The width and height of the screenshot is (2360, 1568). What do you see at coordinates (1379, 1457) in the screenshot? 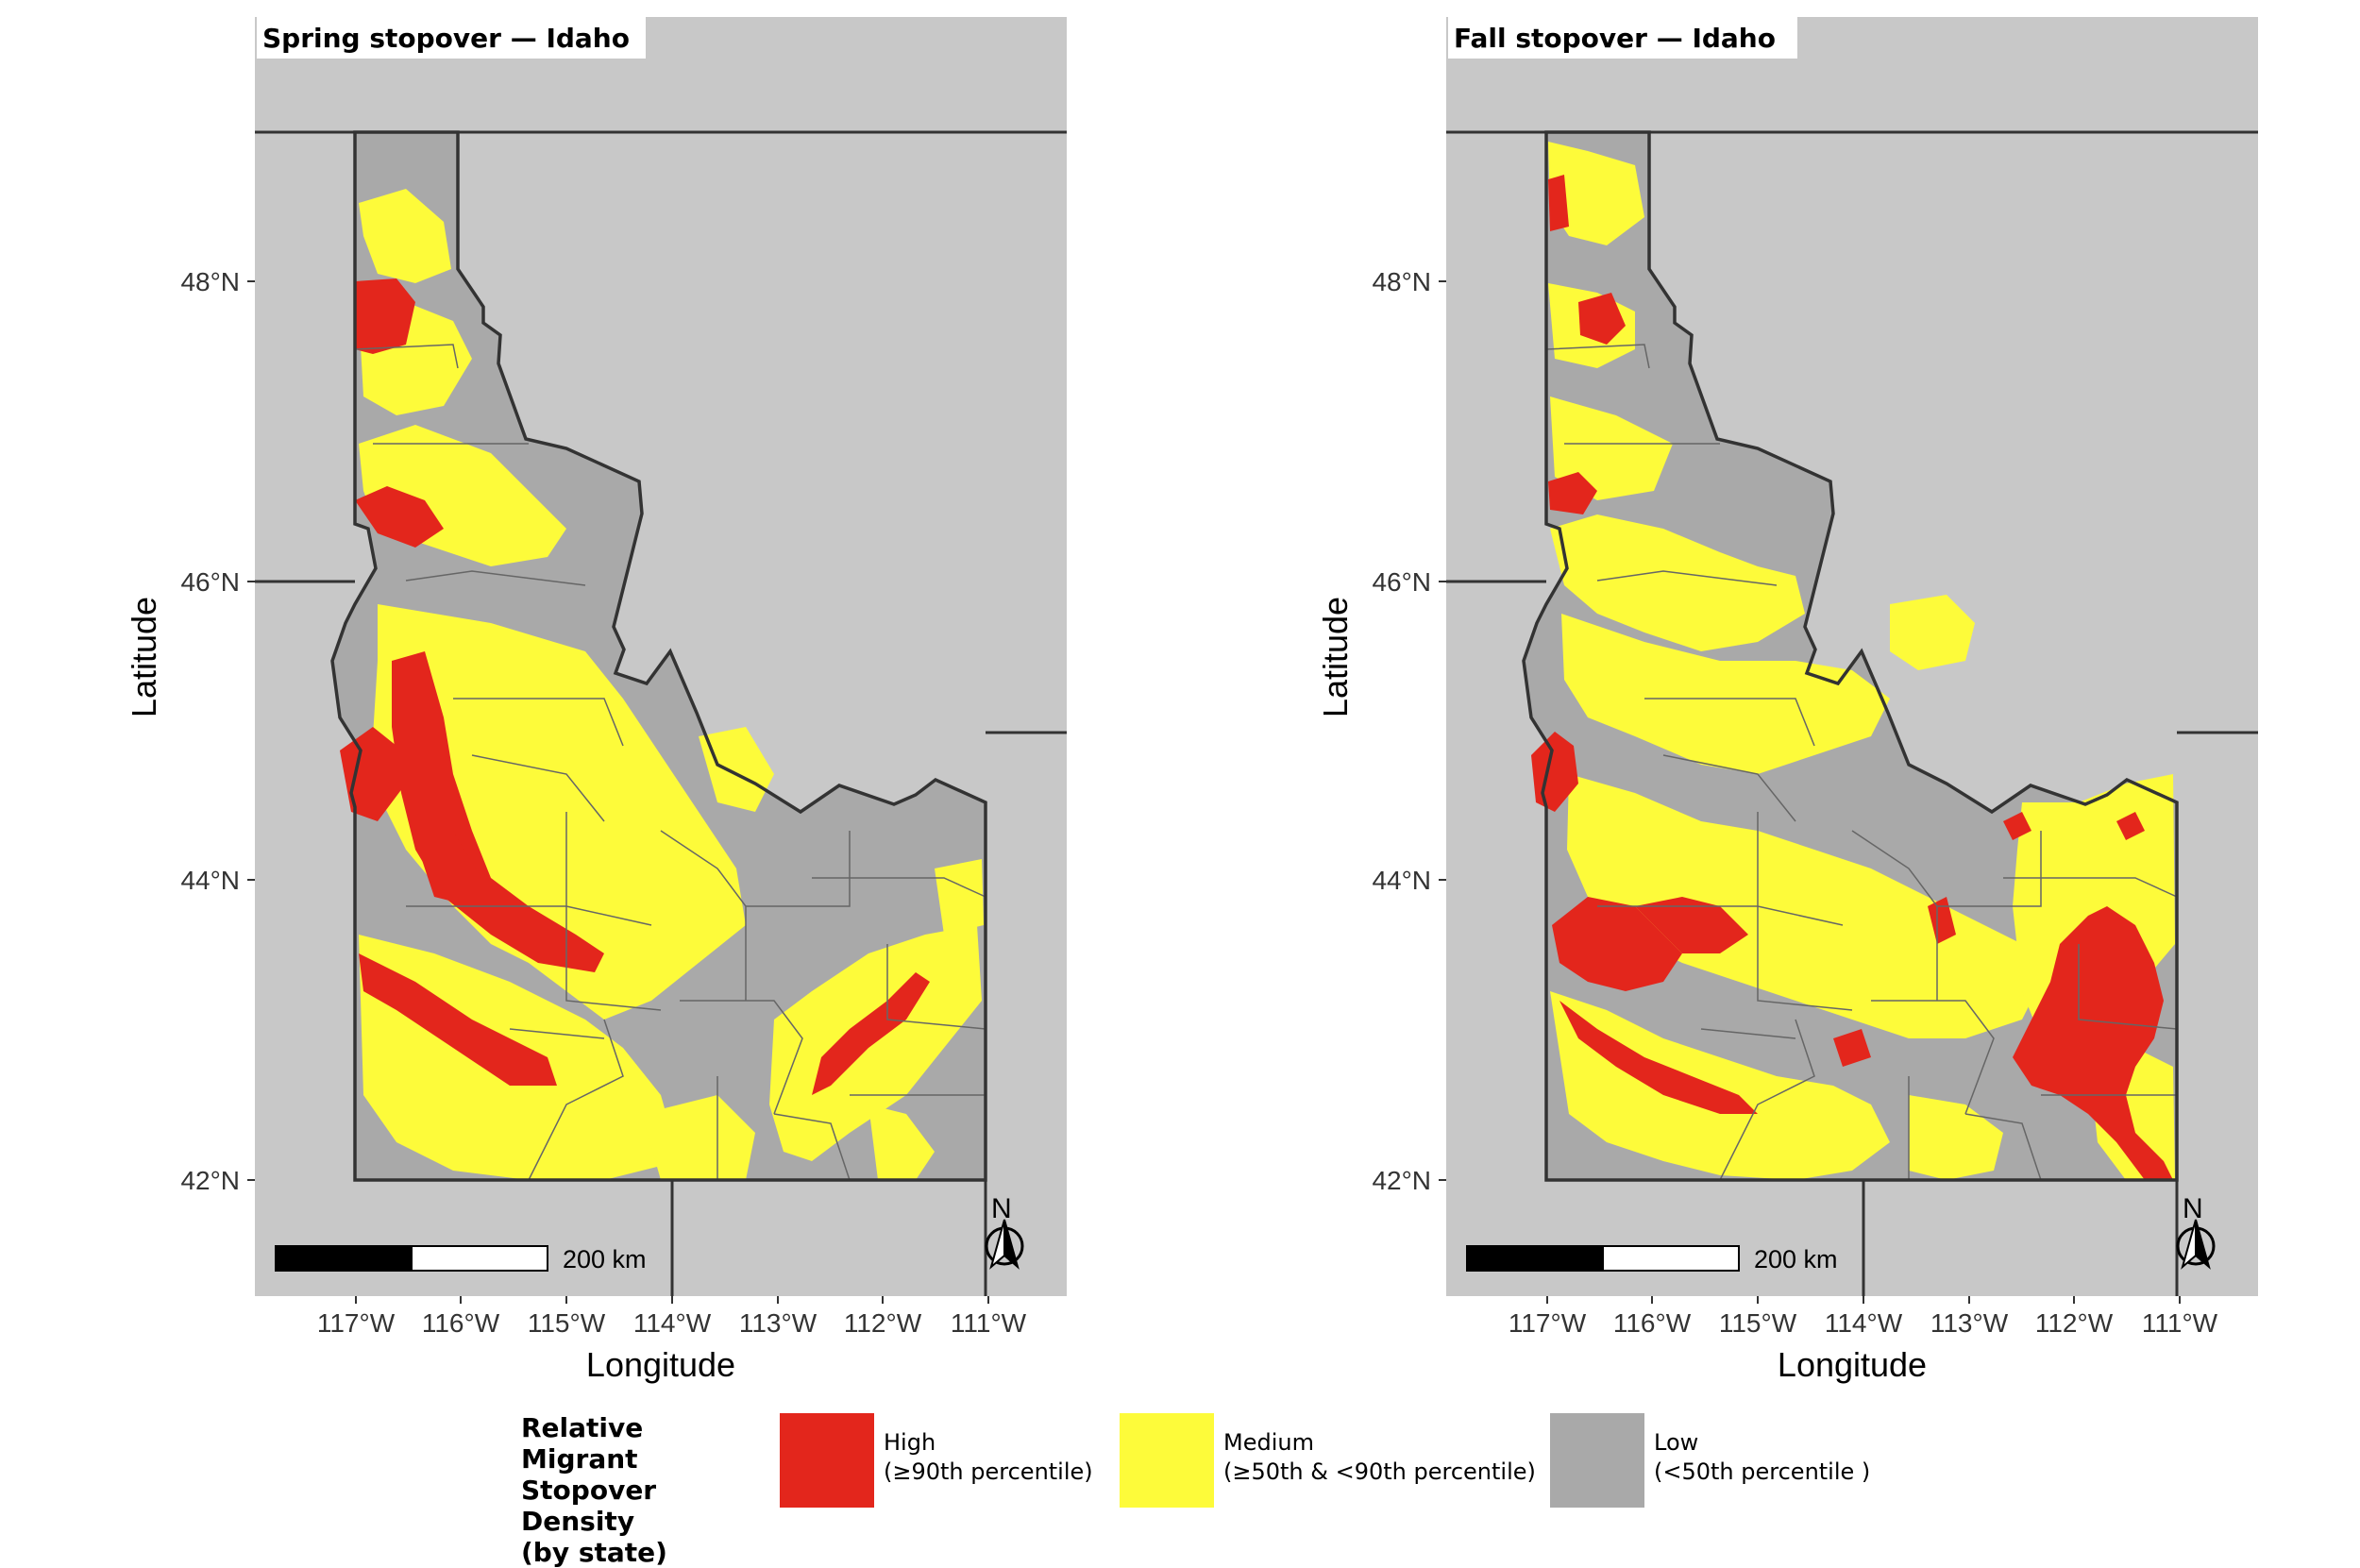
I see `legend-label-medium: Medium (≥50th & <90th percentile)` at bounding box center [1379, 1457].